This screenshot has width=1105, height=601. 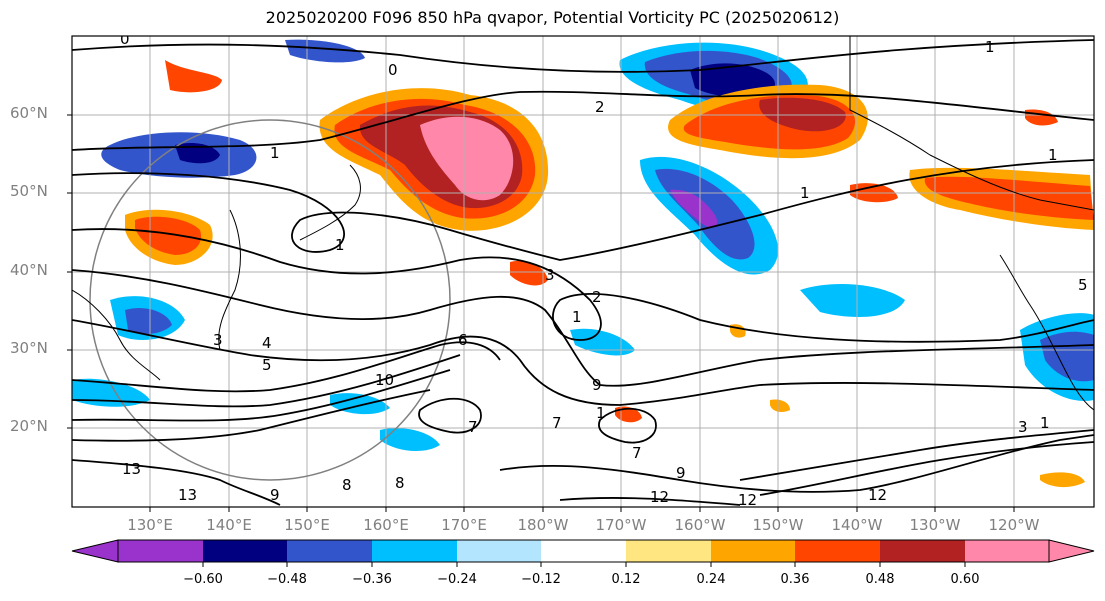 What do you see at coordinates (29, 270) in the screenshot?
I see `lat-label: 40°N` at bounding box center [29, 270].